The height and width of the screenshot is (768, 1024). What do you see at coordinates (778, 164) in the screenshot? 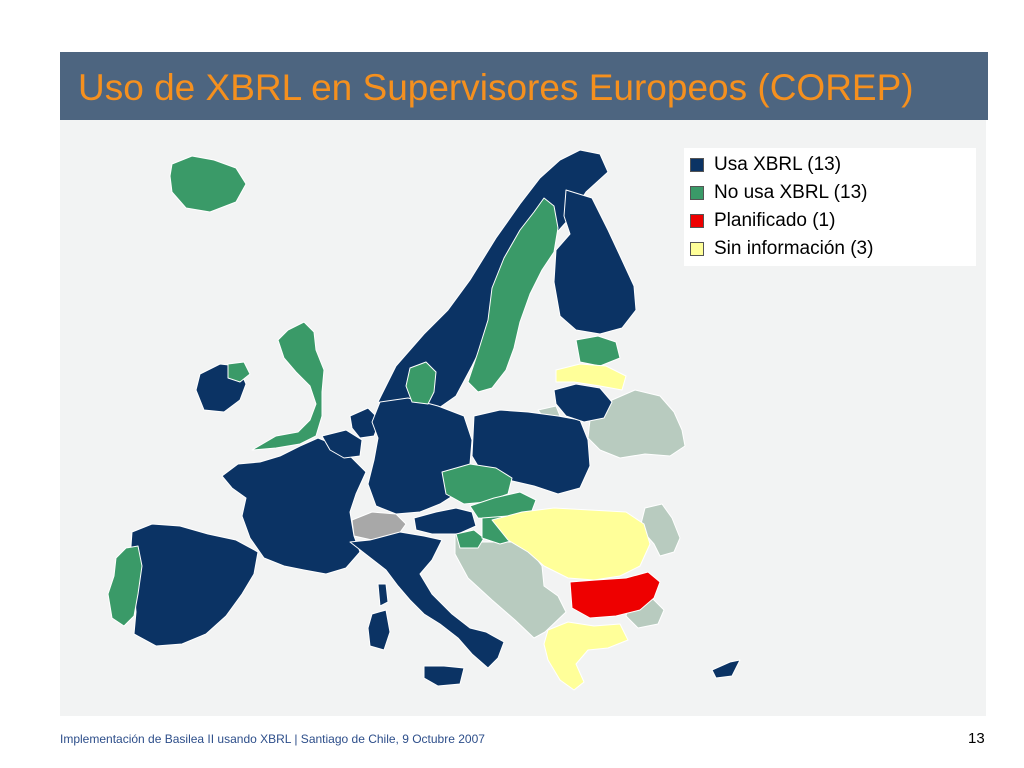
I see `legend-label-usa-xbrl: Usa XBRL (13)` at bounding box center [778, 164].